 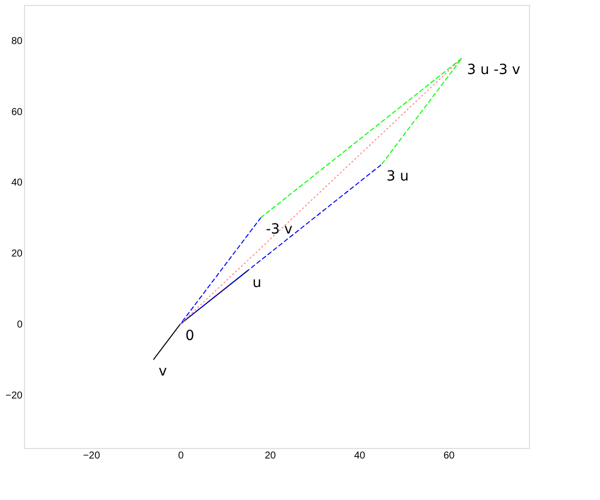 I want to click on annotation: 0, so click(x=189, y=336).